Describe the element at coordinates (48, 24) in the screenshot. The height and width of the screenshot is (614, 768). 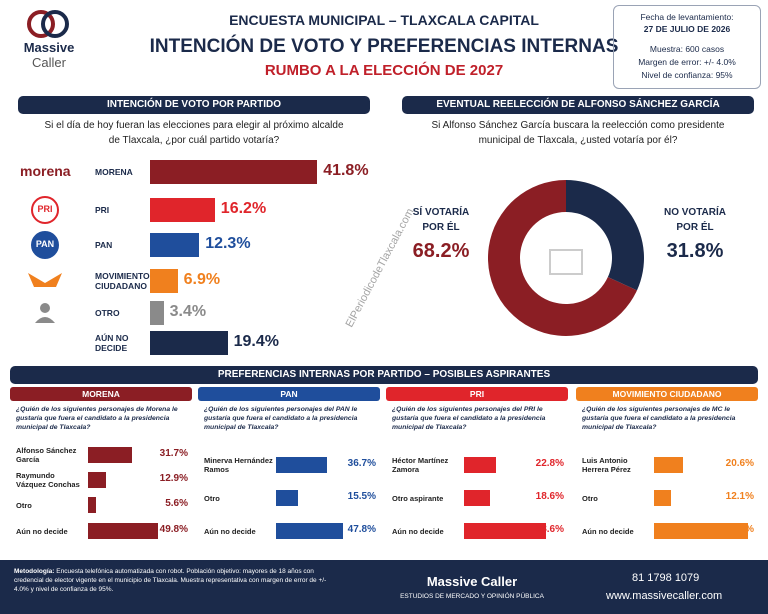
I see `logo-icon` at that location.